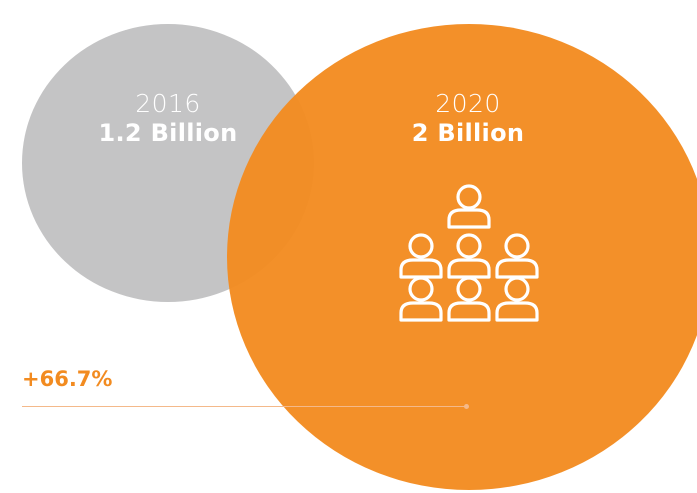  I want to click on person-icon-row1-center, so click(469, 256).